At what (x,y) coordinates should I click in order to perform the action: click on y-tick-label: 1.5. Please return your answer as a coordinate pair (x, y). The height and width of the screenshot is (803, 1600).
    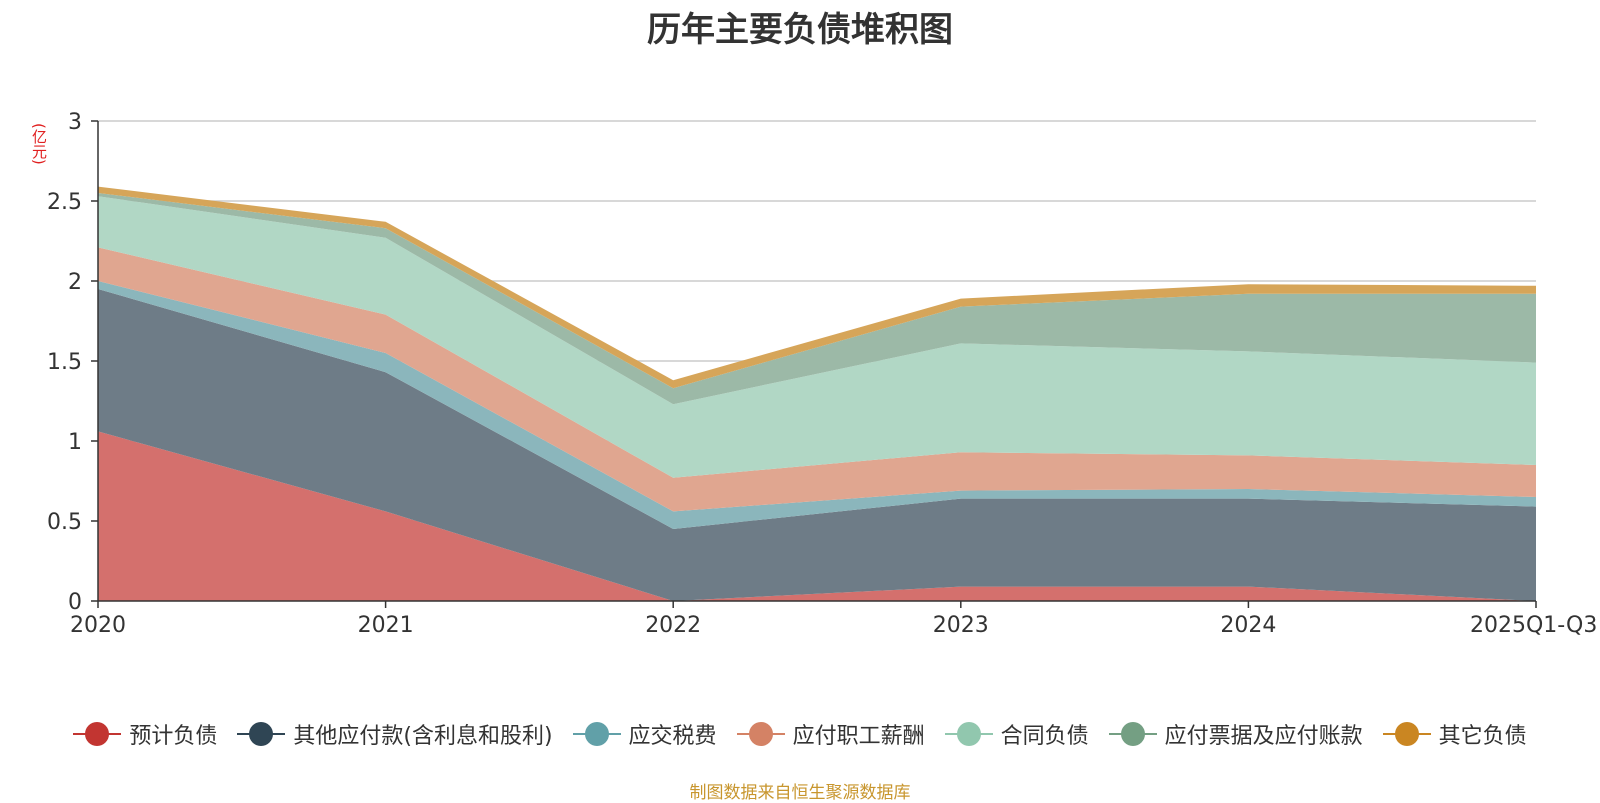
    Looking at the image, I should click on (64, 362).